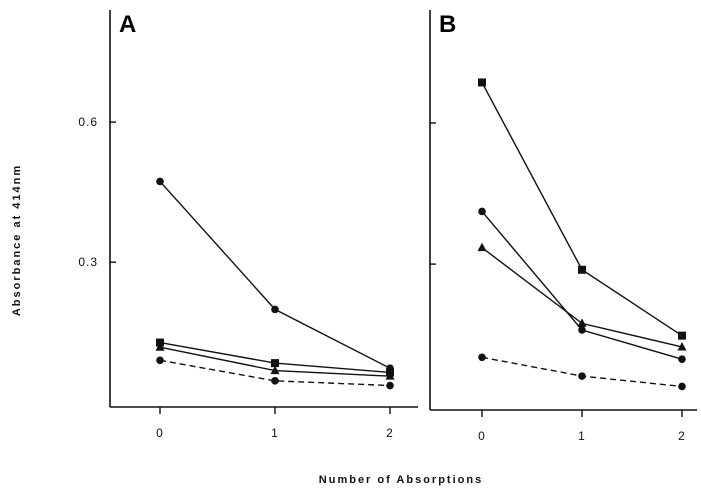  I want to click on y-tick-label: 0.3, so click(88, 262).